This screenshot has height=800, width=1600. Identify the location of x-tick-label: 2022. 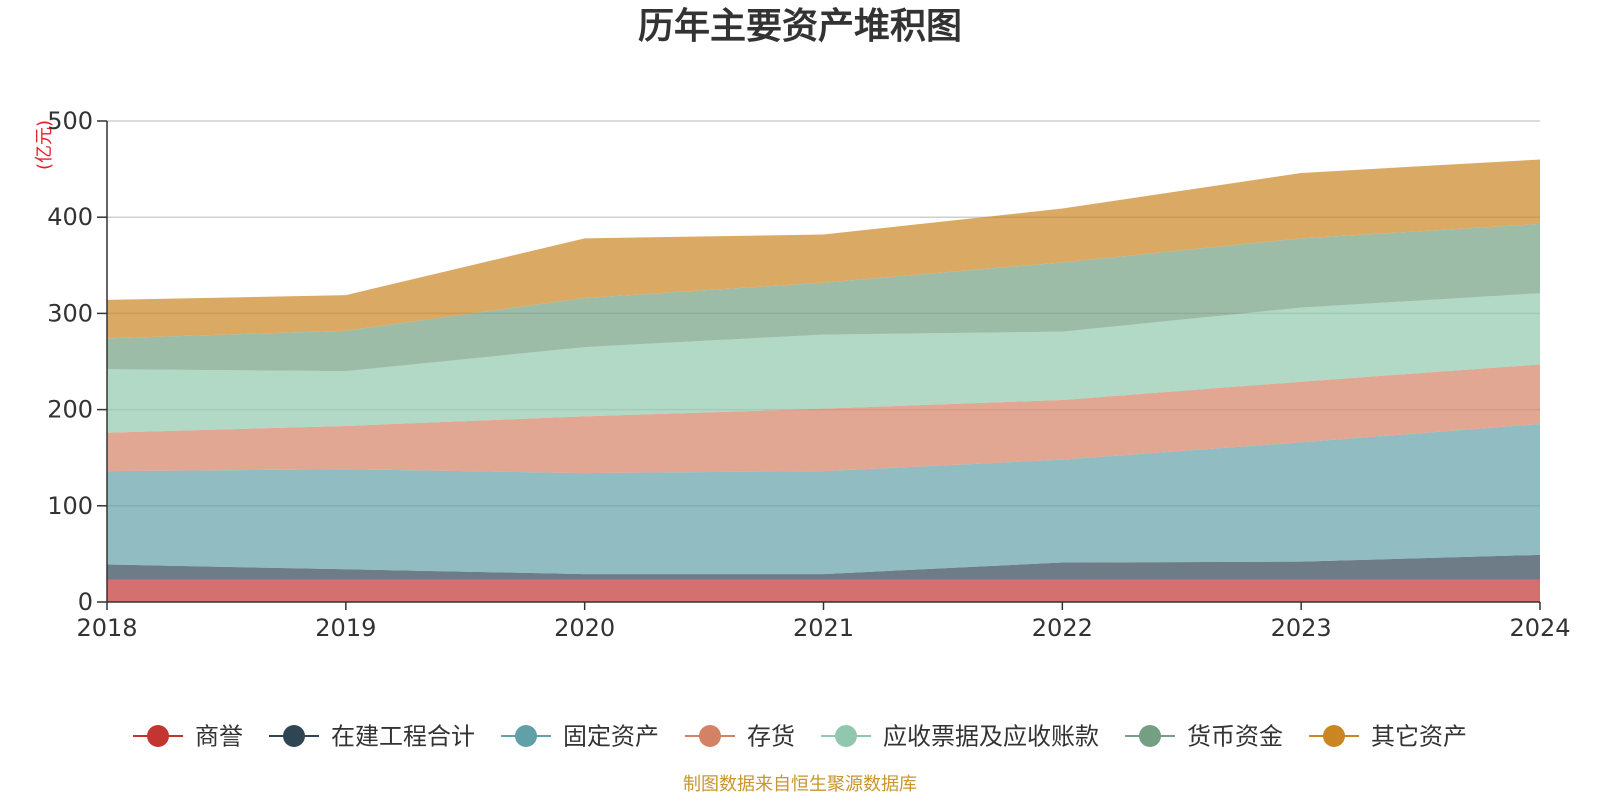
(1062, 628).